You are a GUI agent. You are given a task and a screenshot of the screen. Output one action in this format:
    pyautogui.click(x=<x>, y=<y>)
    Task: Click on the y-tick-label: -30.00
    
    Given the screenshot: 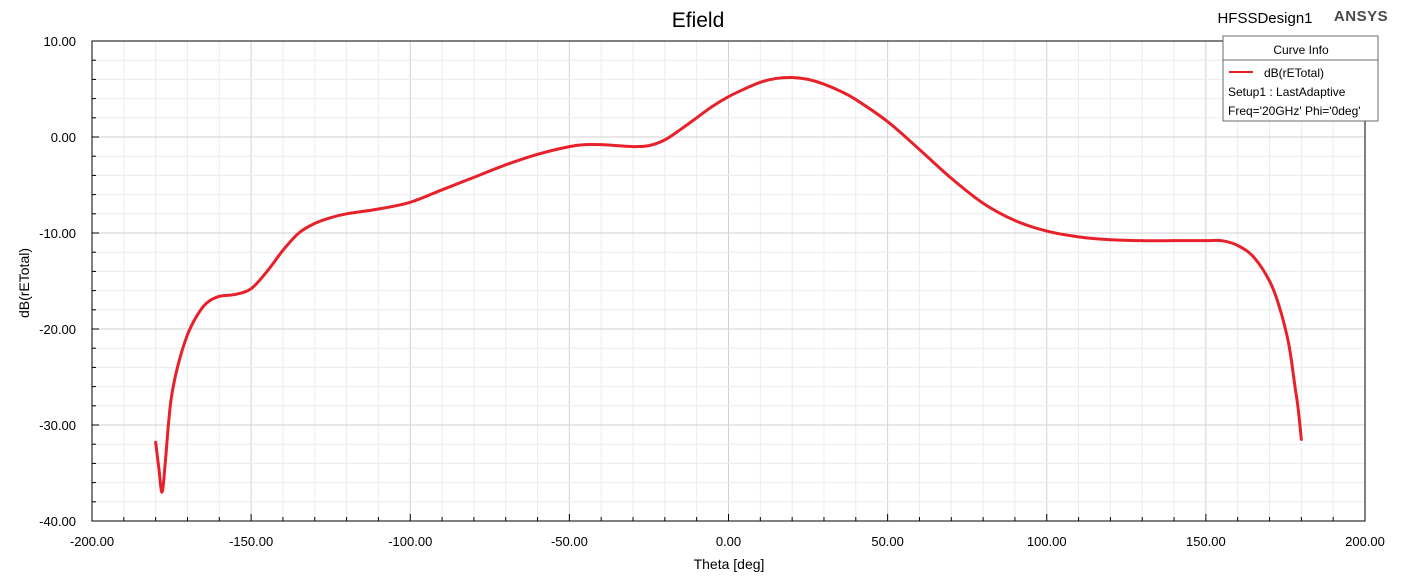 What is the action you would take?
    pyautogui.click(x=57, y=425)
    